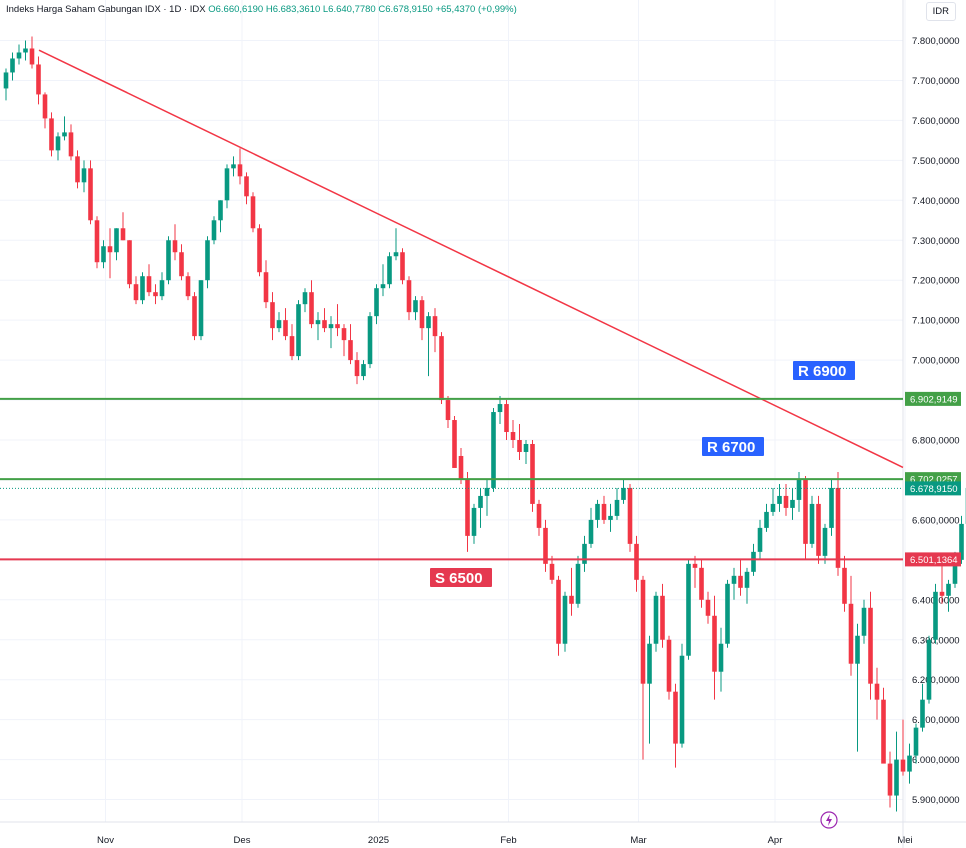  I want to click on y-tick-label: 6.200,0000, so click(936, 680).